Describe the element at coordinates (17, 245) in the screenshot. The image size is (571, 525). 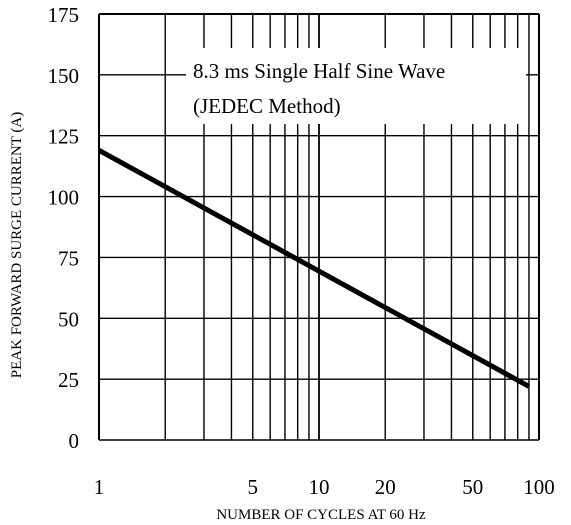
I see `y-axis-label: PEAK FORWARD SURGE CURRENT (A)` at that location.